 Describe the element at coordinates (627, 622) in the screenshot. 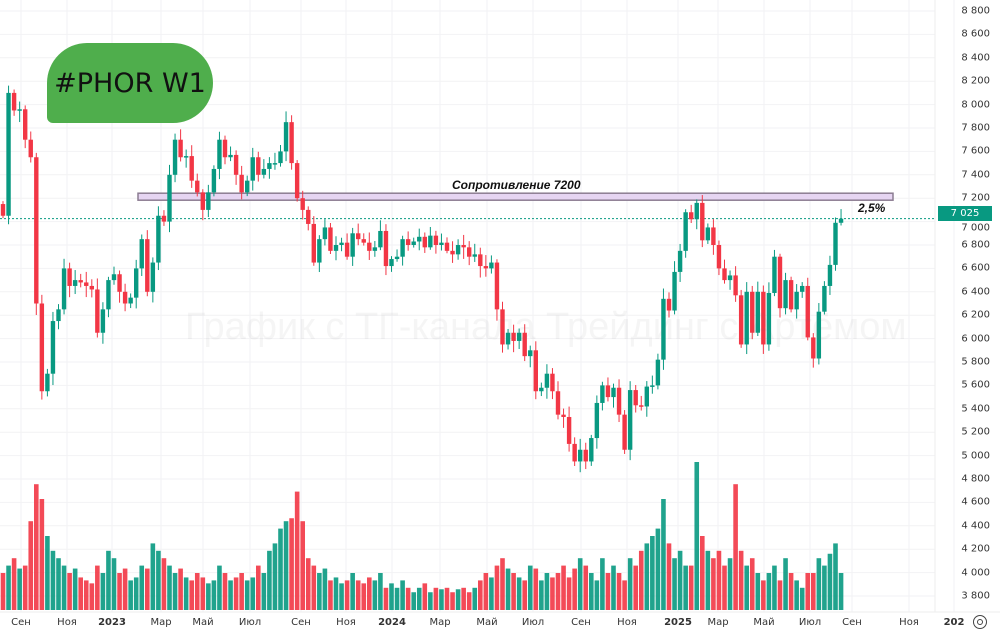

I see `x-tick-label: Ноя` at that location.